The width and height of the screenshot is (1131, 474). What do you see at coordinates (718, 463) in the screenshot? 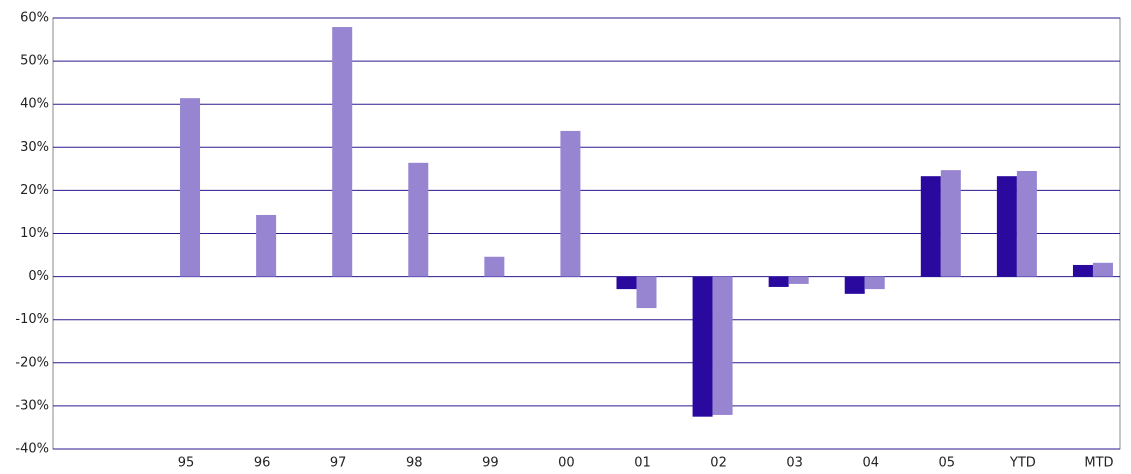
I see `x-tick-label: 02` at bounding box center [718, 463].